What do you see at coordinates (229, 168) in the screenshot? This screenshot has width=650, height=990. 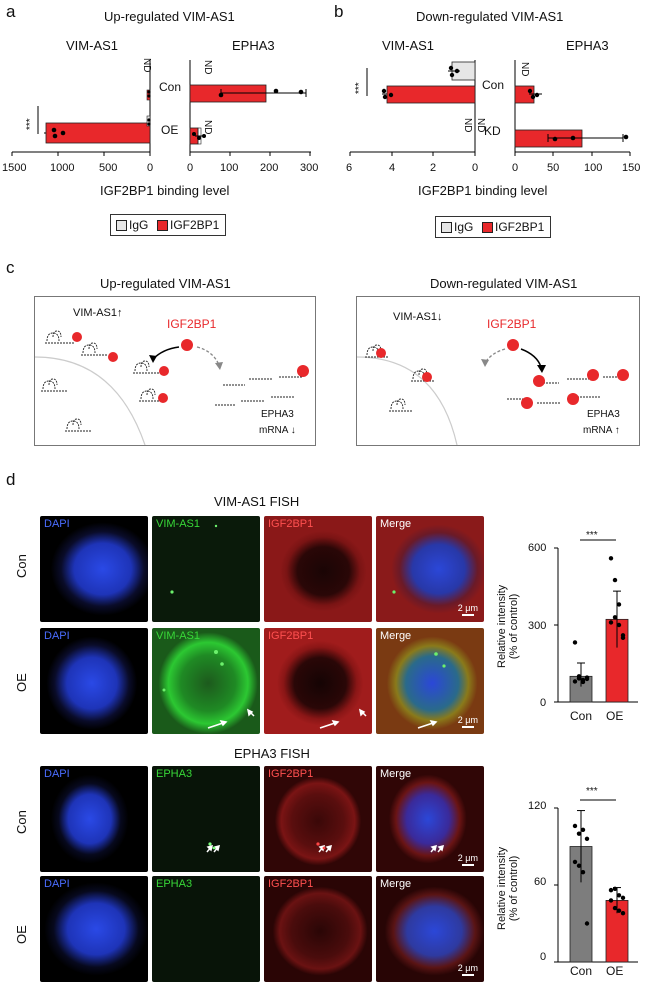 I see `panel-a-right-tick: 100` at bounding box center [229, 168].